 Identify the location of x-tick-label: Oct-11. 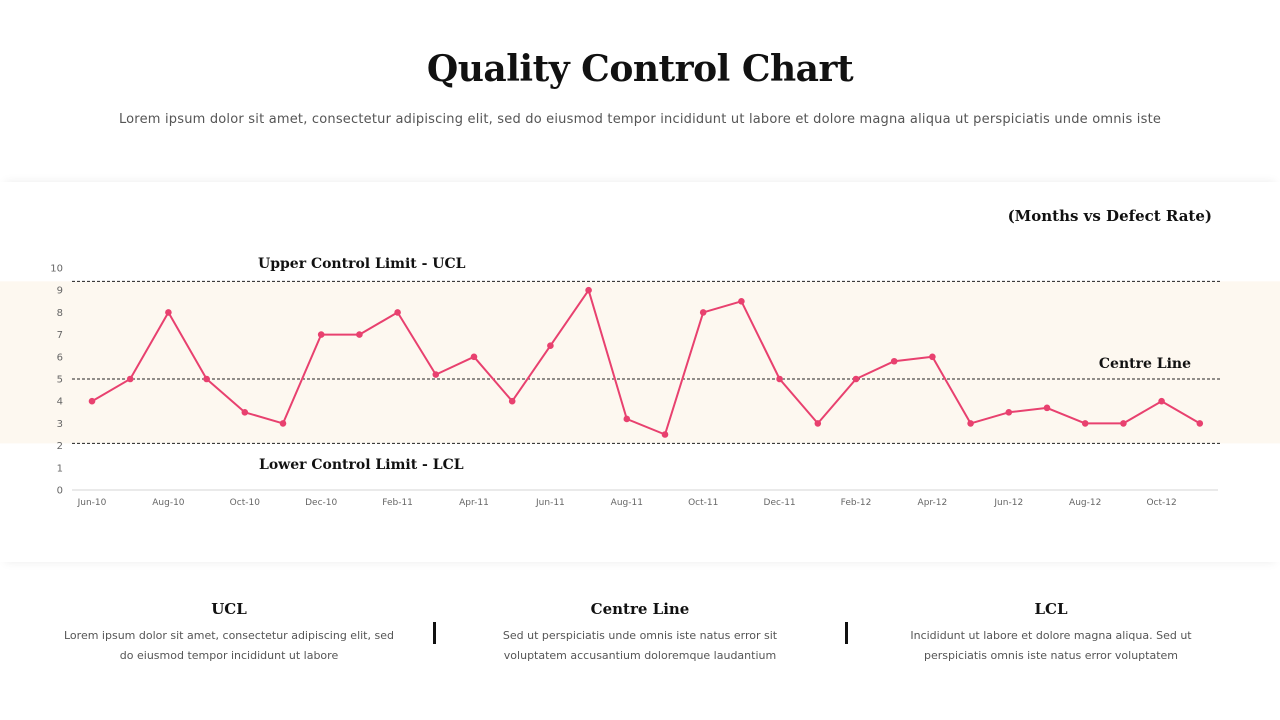
(703, 503).